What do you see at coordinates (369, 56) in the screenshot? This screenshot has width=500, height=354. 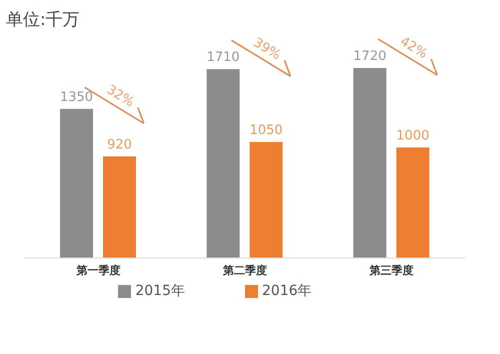 I see `data-label: 1720` at bounding box center [369, 56].